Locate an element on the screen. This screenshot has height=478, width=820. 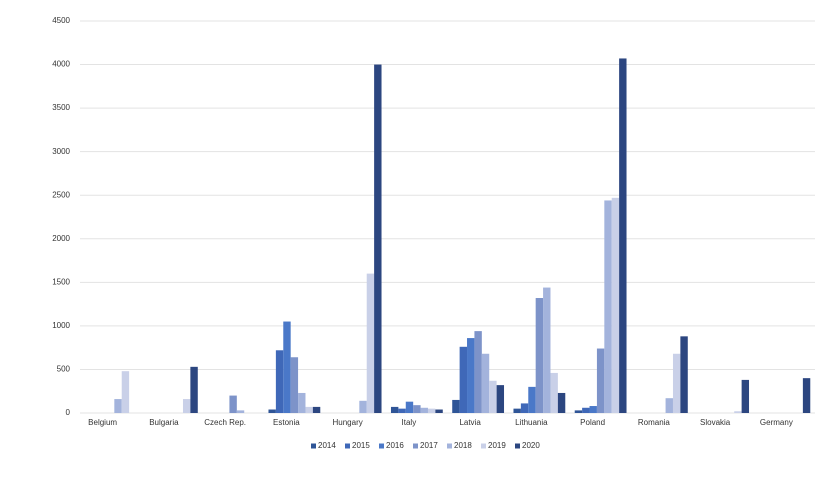
y-tick-label: 0 is located at coordinates (68, 412).